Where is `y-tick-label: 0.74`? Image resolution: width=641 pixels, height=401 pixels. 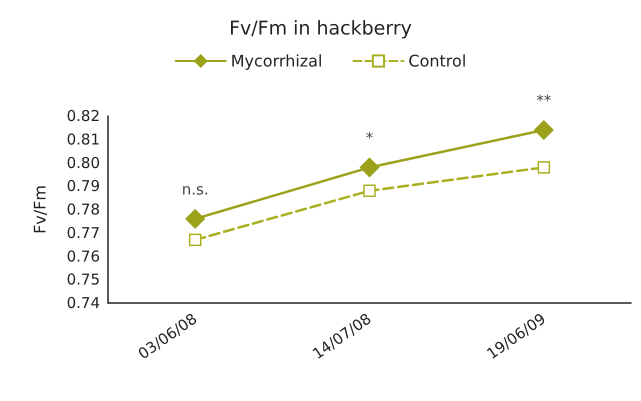
y-tick-label: 0.74 is located at coordinates (83, 303).